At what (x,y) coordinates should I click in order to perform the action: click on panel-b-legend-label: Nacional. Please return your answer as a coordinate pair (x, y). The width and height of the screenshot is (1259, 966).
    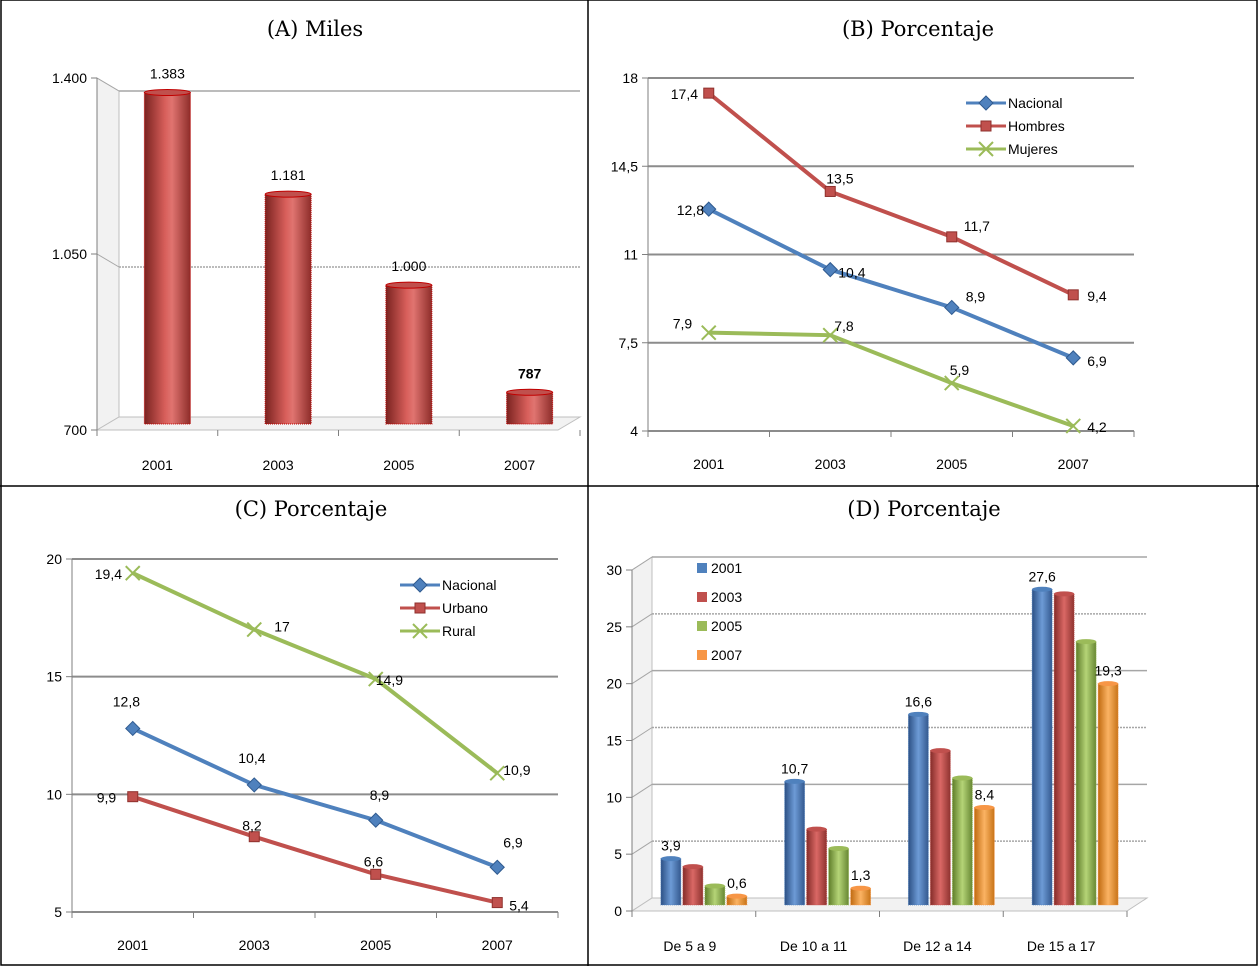
    Looking at the image, I should click on (1035, 103).